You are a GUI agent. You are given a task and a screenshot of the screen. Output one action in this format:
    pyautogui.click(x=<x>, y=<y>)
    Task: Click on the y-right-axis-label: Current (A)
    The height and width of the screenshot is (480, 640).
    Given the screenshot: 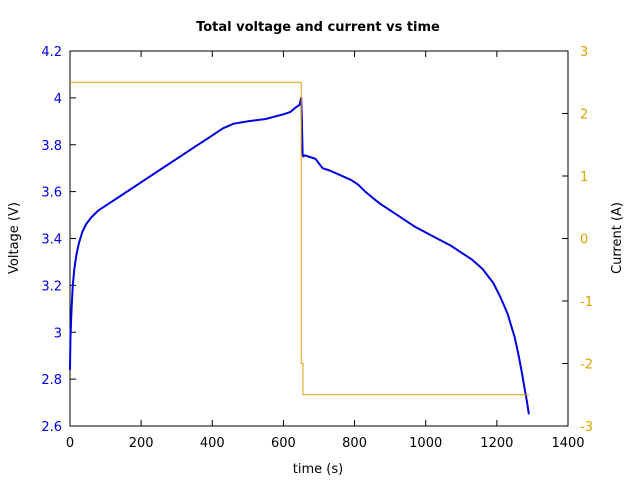 What is the action you would take?
    pyautogui.click(x=617, y=238)
    